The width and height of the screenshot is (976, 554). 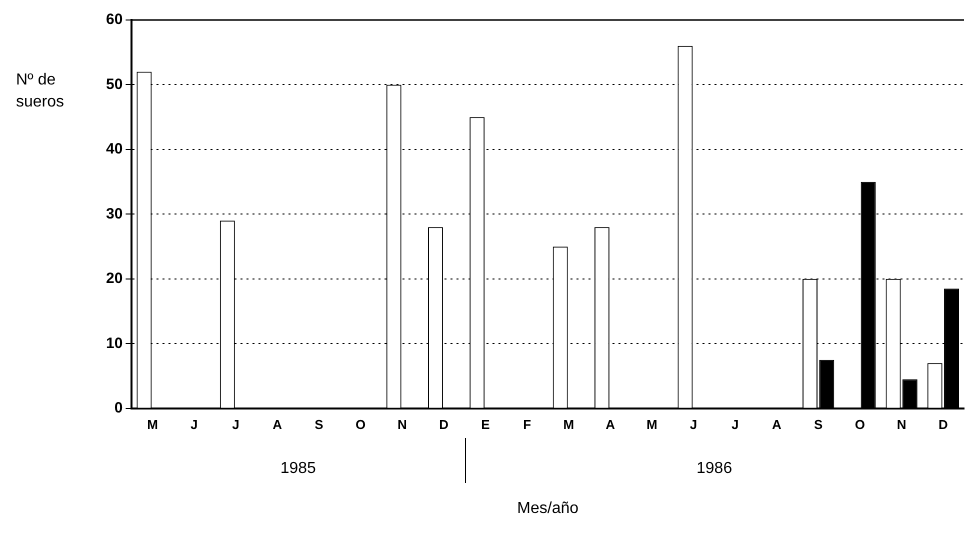 I want to click on y-axis-title: Nº de sueros, so click(x=40, y=90).